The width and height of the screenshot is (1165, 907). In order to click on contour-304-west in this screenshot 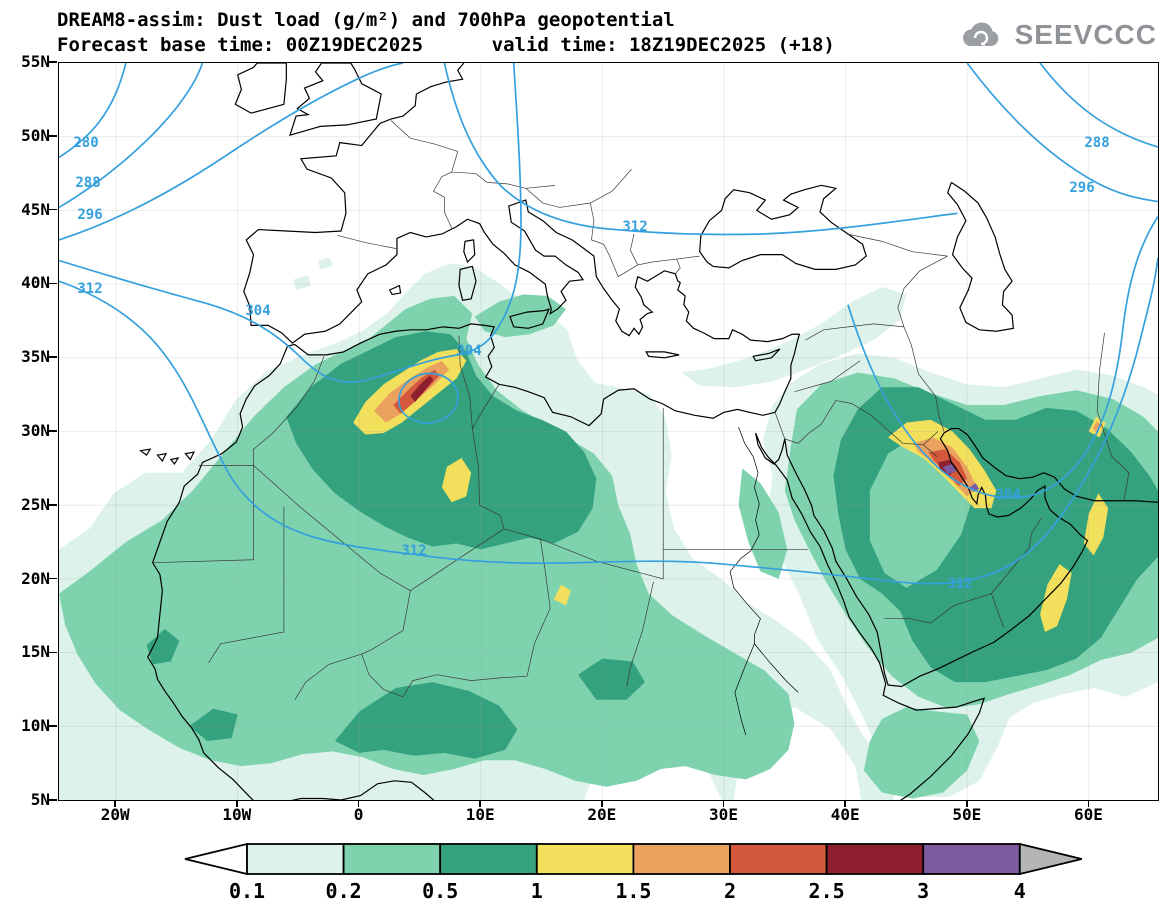, I will do `click(290, 222)`.